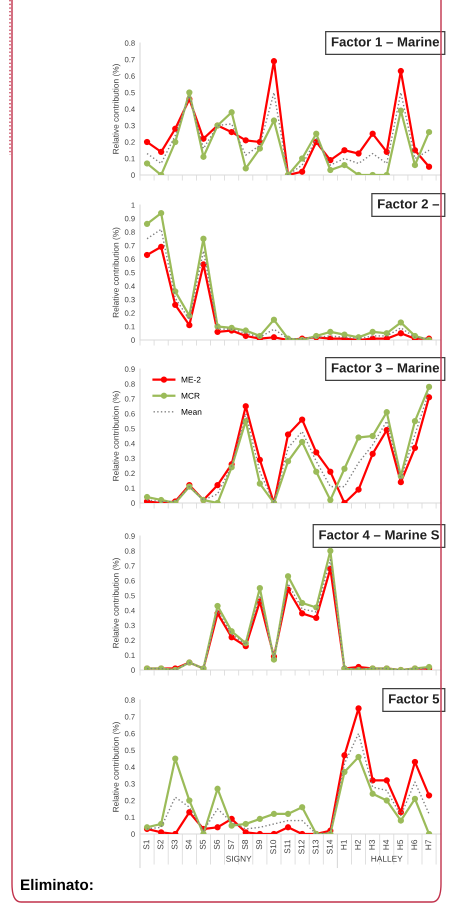  I want to click on x-tick-label: H5, so click(400, 845).